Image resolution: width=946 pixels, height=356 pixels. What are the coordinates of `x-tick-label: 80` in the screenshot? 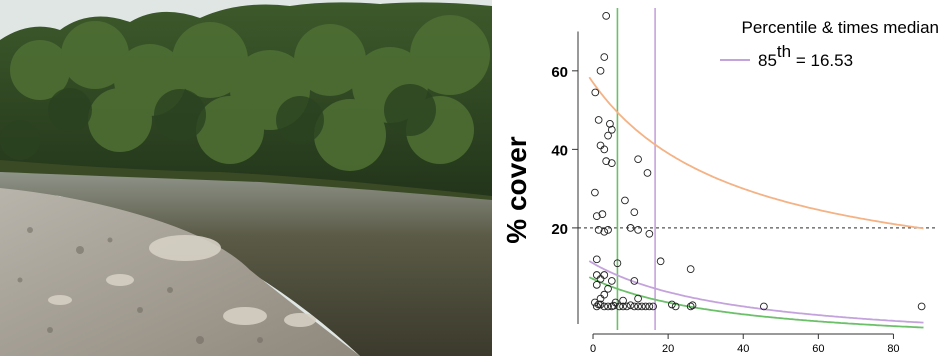 It's located at (893, 349).